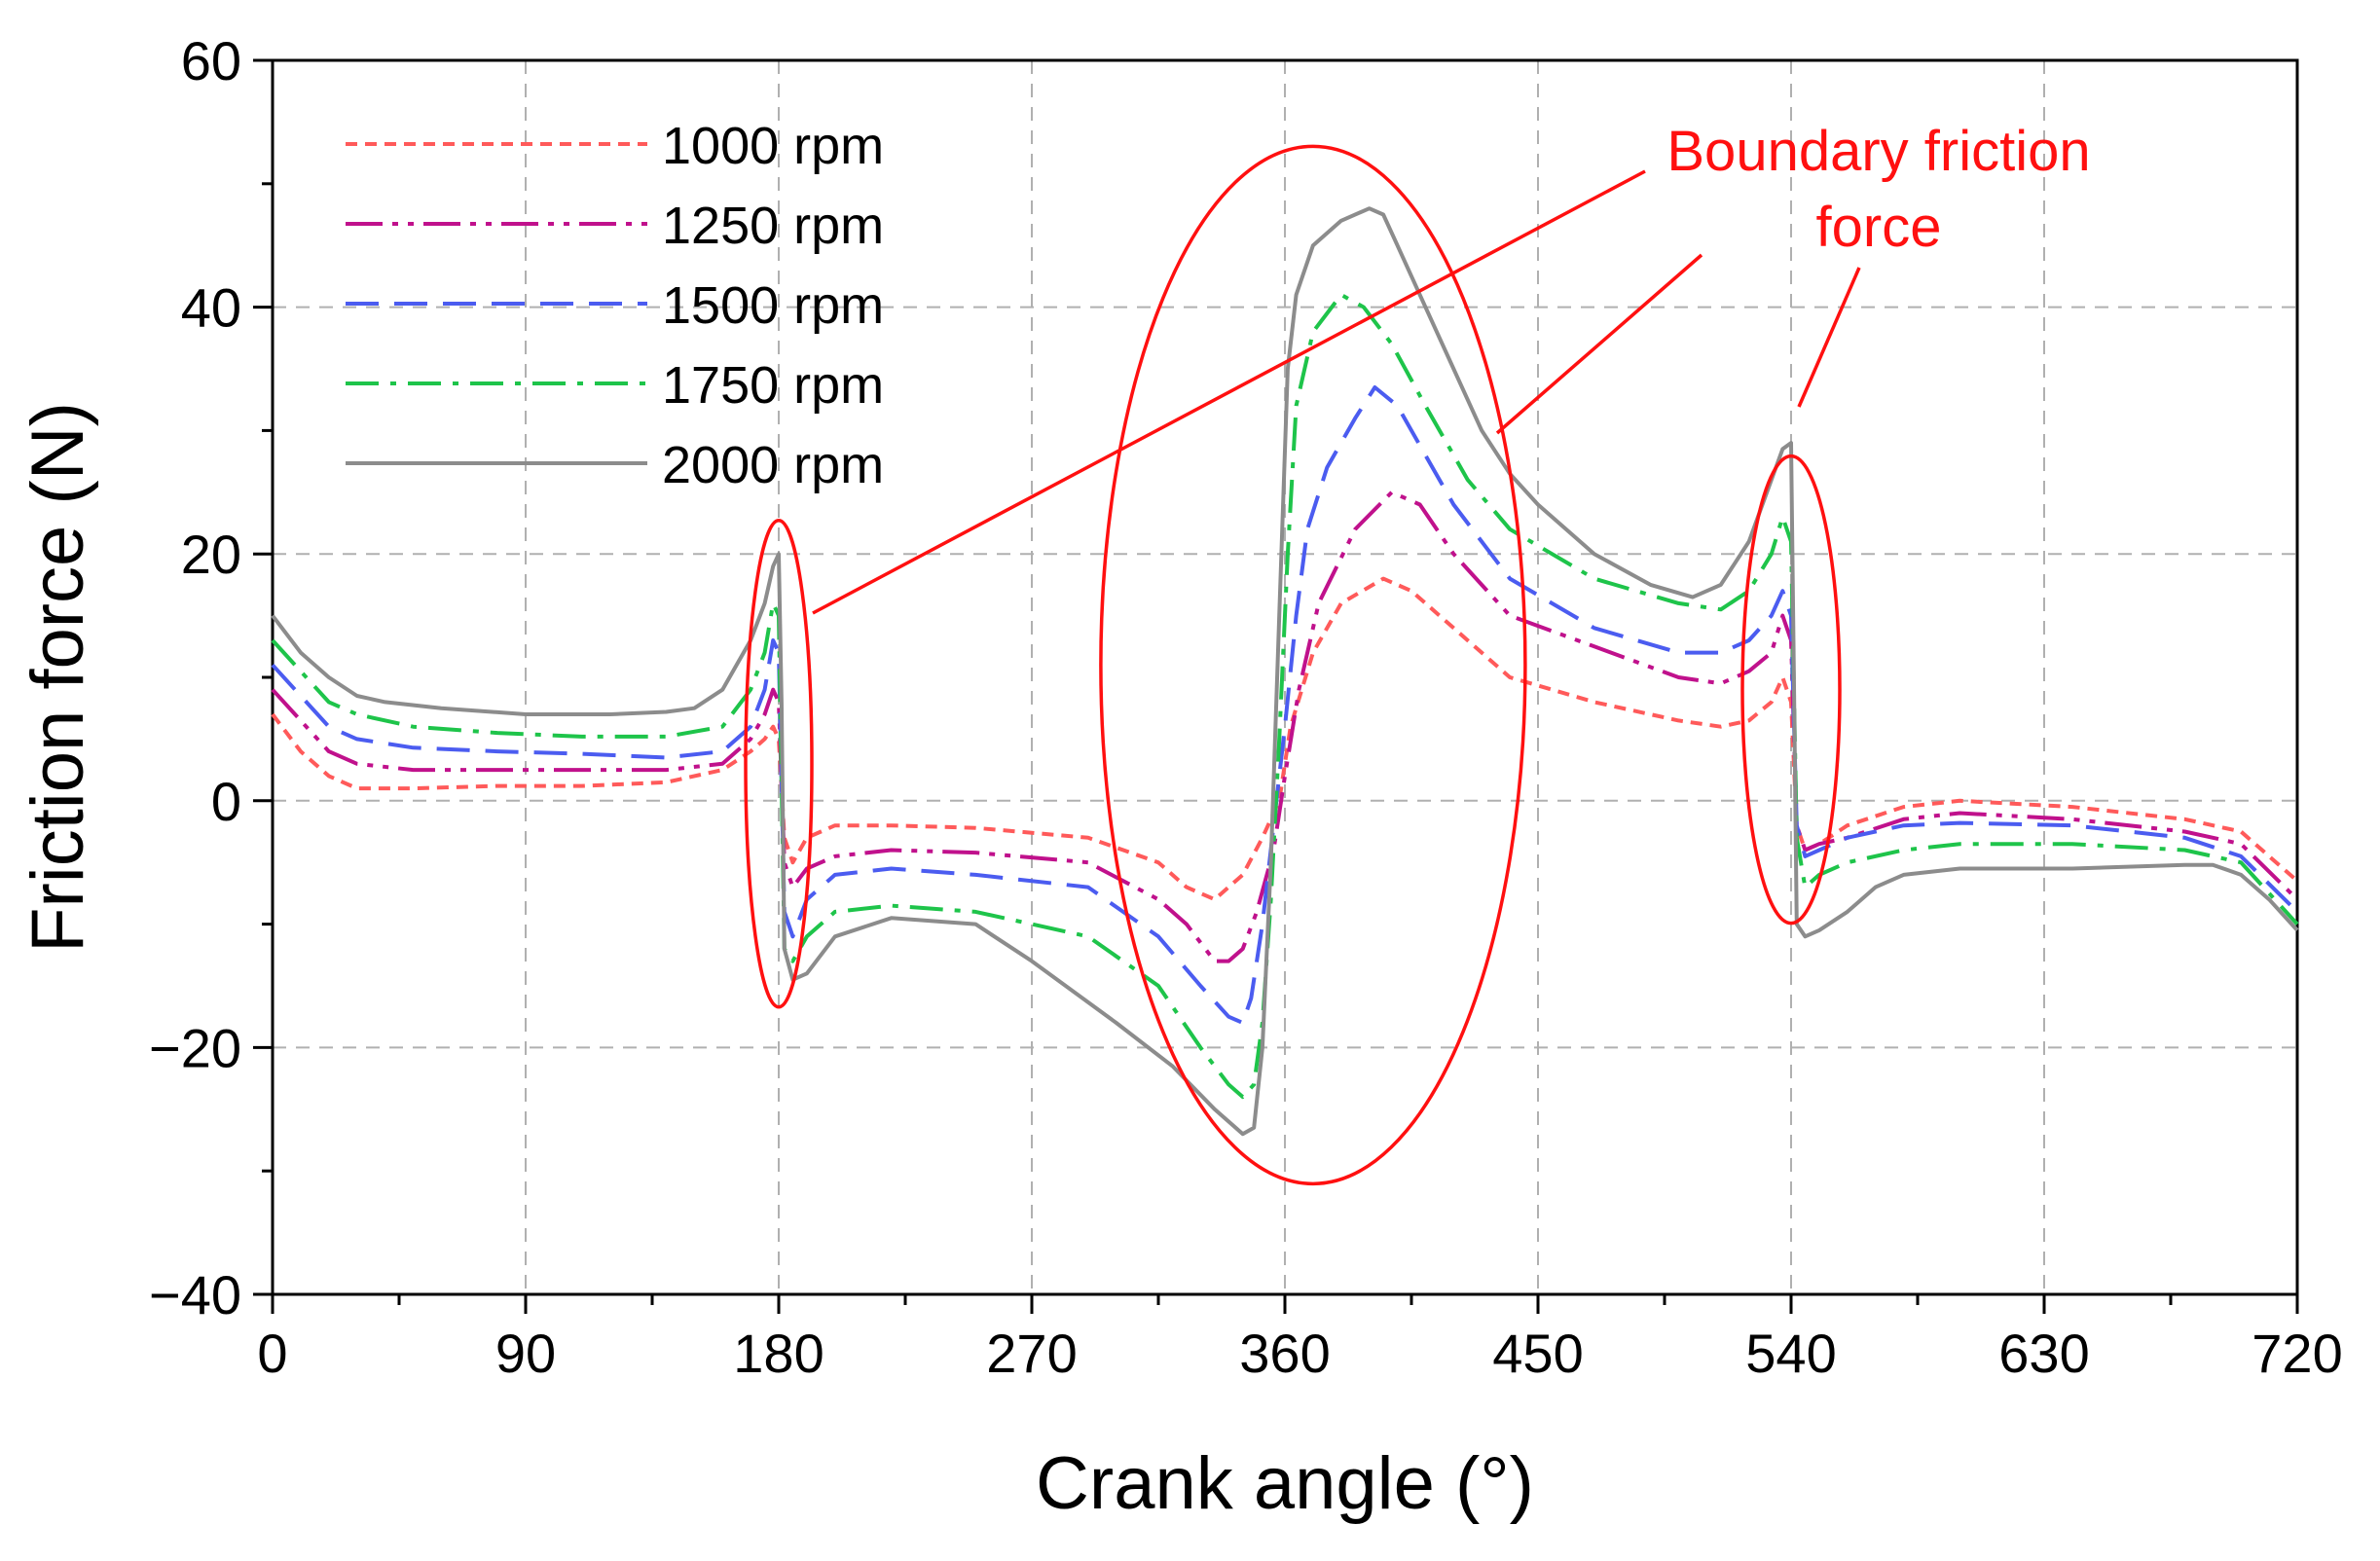 The image size is (2380, 1561). What do you see at coordinates (525, 1353) in the screenshot?
I see `x-tick-label: 90` at bounding box center [525, 1353].